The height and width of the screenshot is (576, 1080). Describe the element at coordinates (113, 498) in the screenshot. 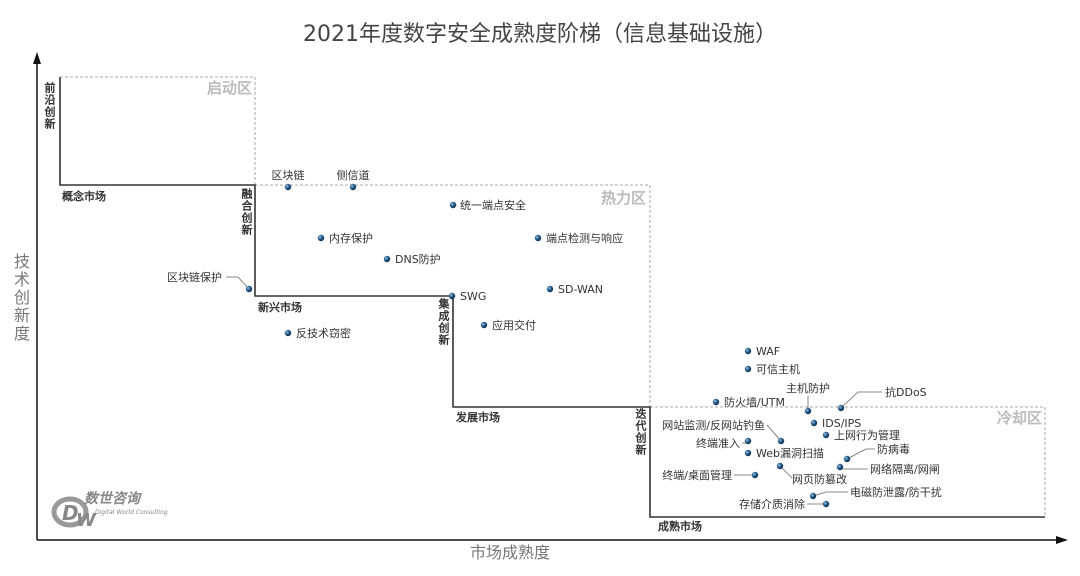

I see `svg-text: 数世咨询` at that location.